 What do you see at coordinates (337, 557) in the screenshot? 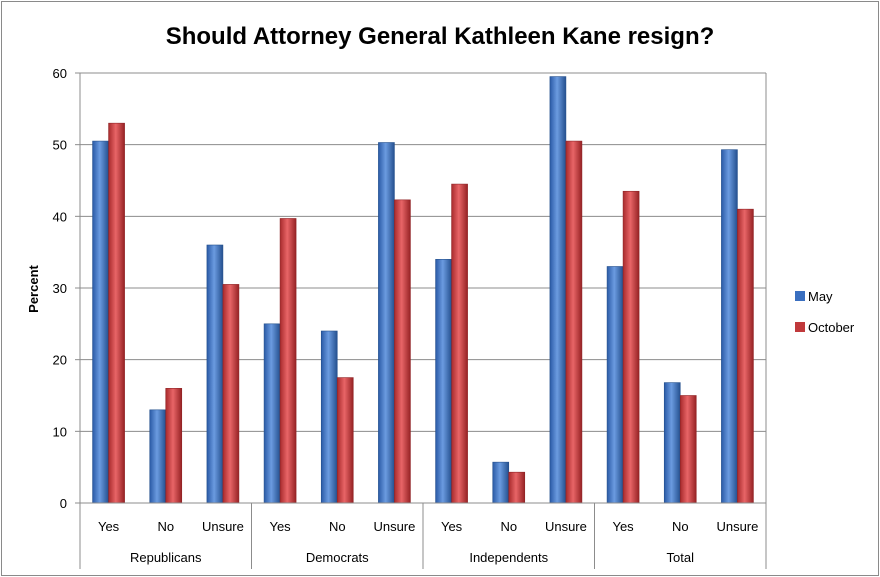
I see `group-label: Democrats` at bounding box center [337, 557].